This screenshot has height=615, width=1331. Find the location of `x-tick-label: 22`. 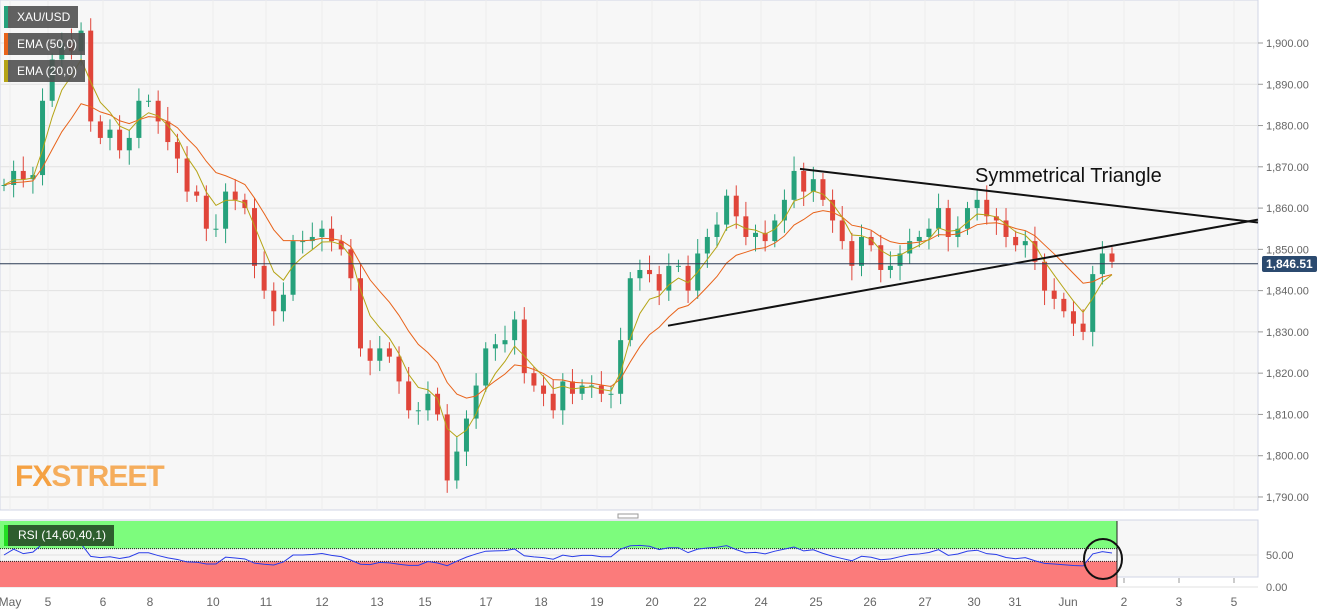

x-tick-label: 22 is located at coordinates (700, 602).